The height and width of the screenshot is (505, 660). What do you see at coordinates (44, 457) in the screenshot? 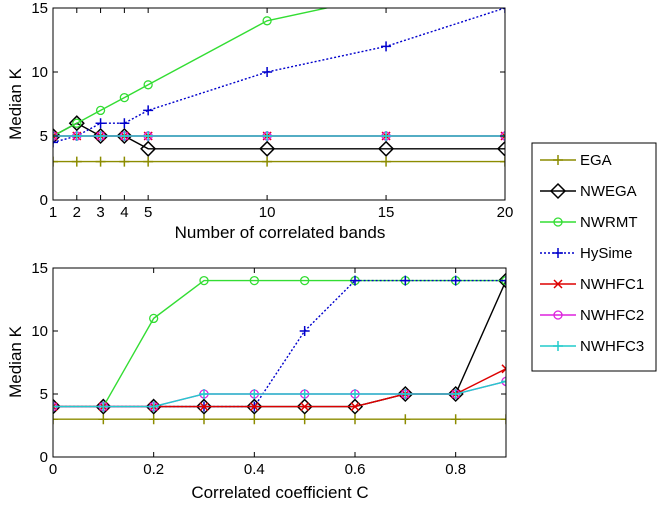
I see `bottom-ytick-label: 0` at bounding box center [44, 457].